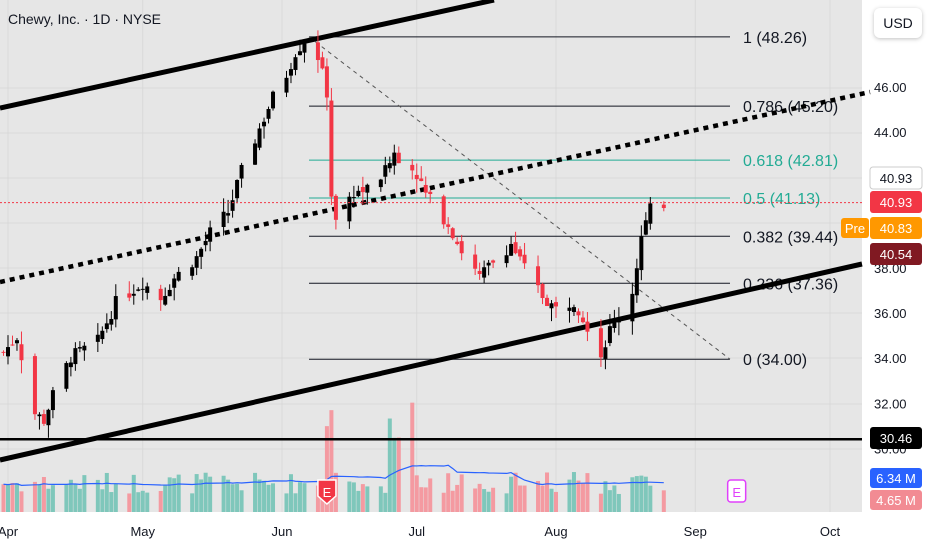  I want to click on price-labels: 40.93 40.93 40.83 40.54 30.46 Pre 6.34 M 4.65 M, so click(882, 338).